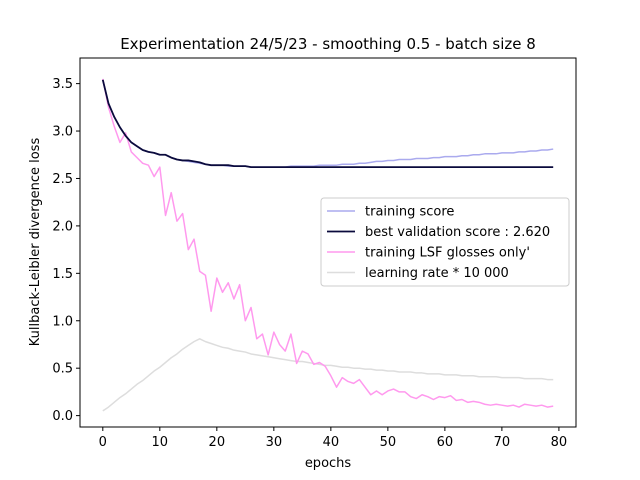  What do you see at coordinates (62, 274) in the screenshot?
I see `y-tick-label: 1.5` at bounding box center [62, 274].